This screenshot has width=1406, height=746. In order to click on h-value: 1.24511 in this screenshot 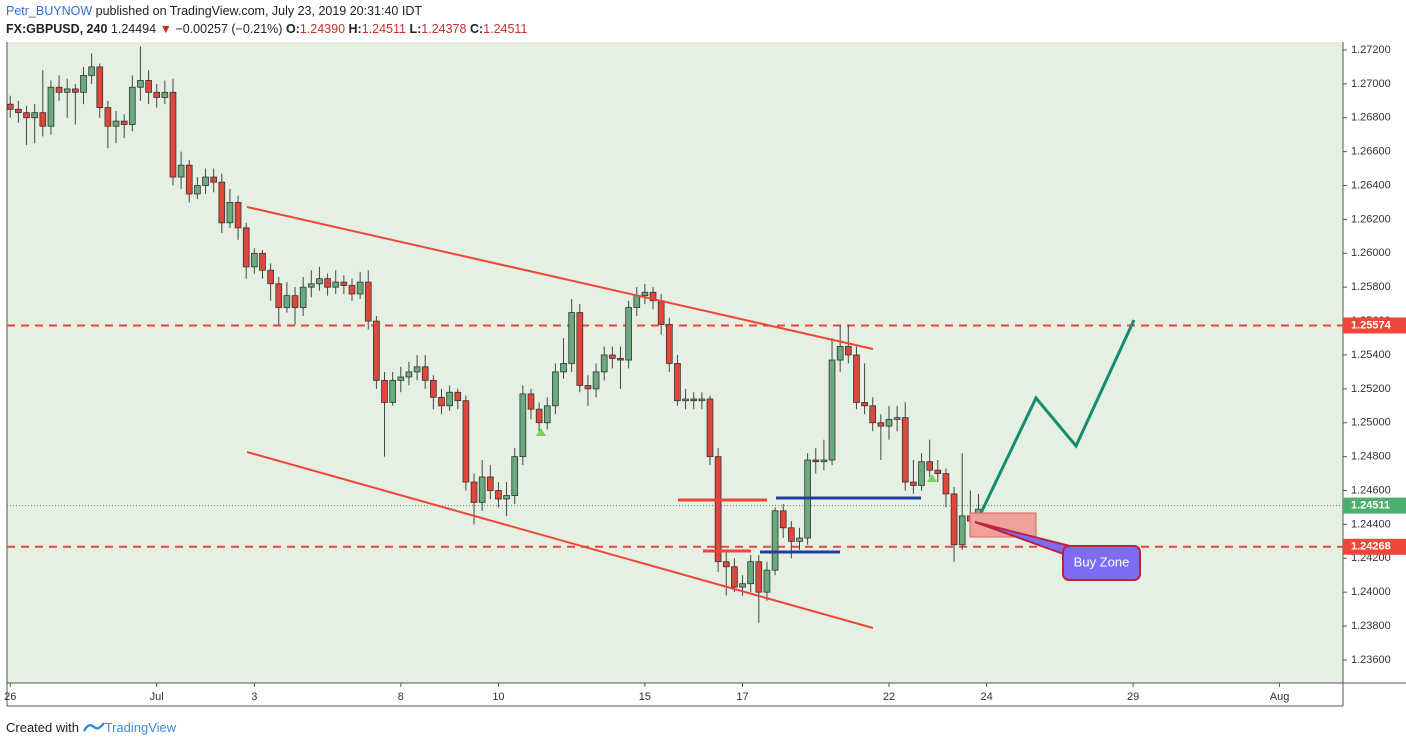, I will do `click(383, 29)`.